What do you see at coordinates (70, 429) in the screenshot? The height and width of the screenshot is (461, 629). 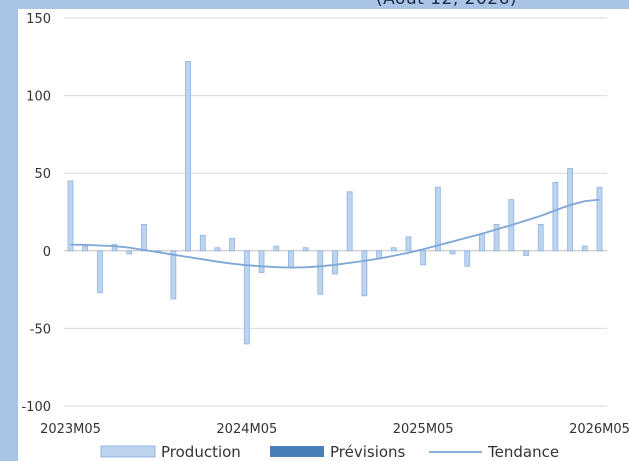 I see `x-tick-label: 2023M05` at bounding box center [70, 429].